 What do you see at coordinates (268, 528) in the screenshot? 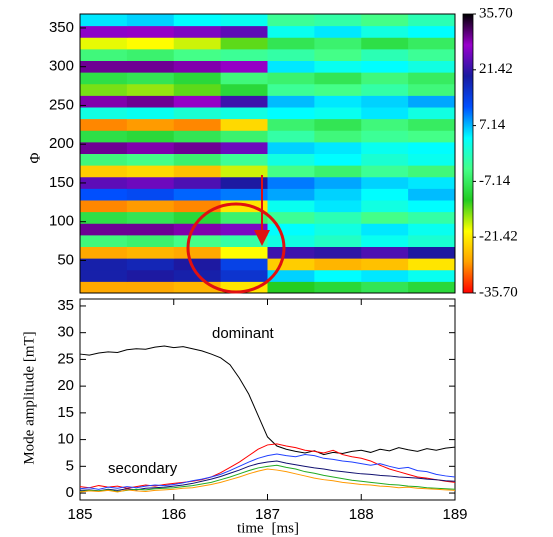
I see `x-axis-title: time [ms]` at bounding box center [268, 528].